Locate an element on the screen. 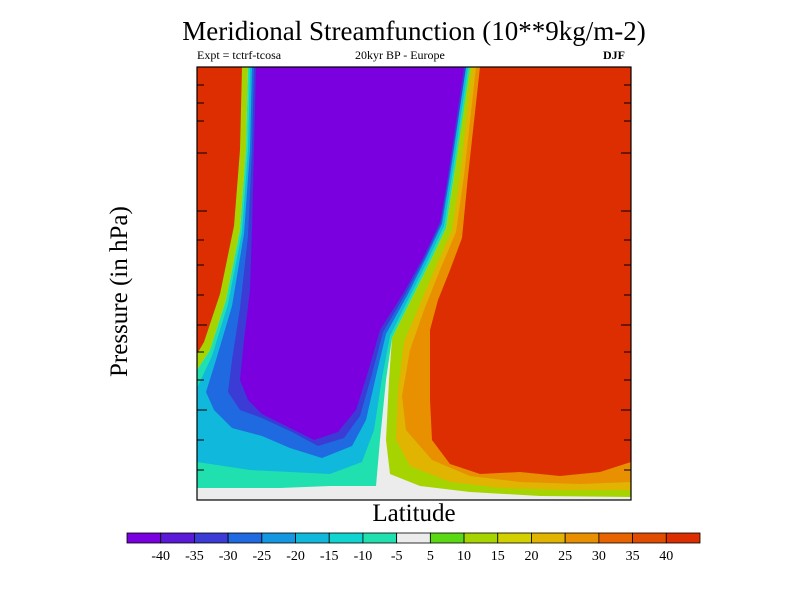 Image resolution: width=800 pixels, height=600 pixels. colorbar-tick-label: -20 is located at coordinates (295, 556).